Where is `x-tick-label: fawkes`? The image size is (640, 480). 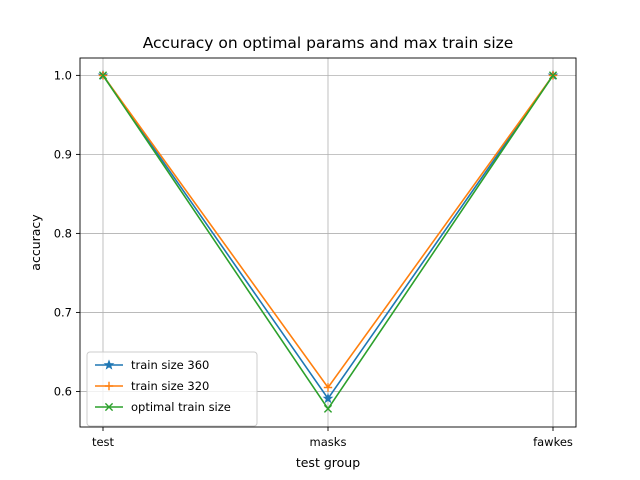
x-tick-label: fawkes is located at coordinates (553, 442).